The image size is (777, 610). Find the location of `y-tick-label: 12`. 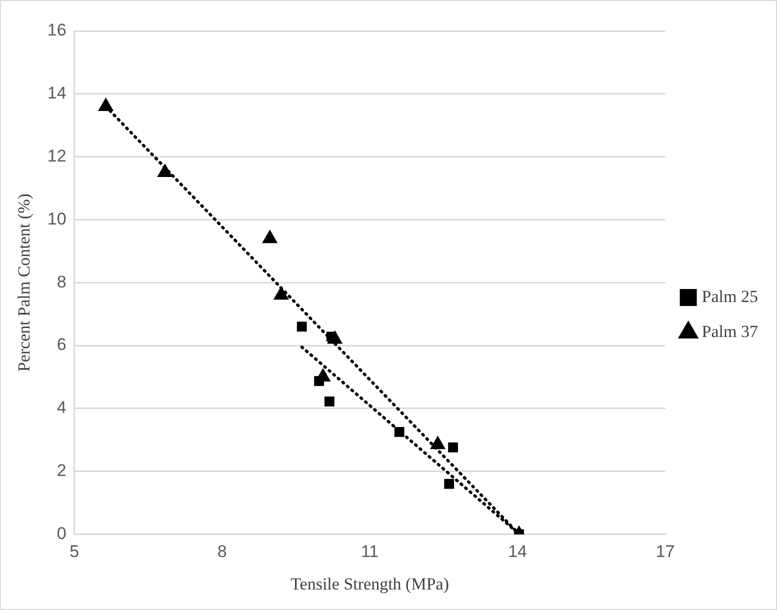

y-tick-label: 12 is located at coordinates (56, 156).